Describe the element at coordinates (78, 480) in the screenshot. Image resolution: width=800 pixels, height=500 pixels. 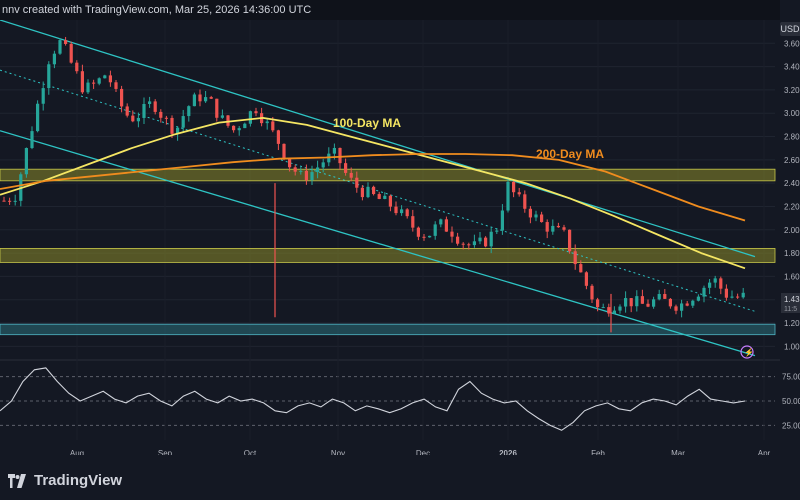
I see `brand-name: TradingView` at that location.